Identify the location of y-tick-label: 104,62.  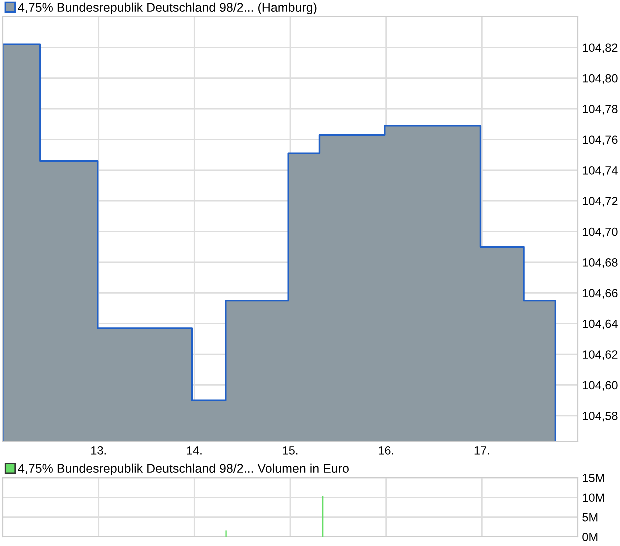
(600, 355).